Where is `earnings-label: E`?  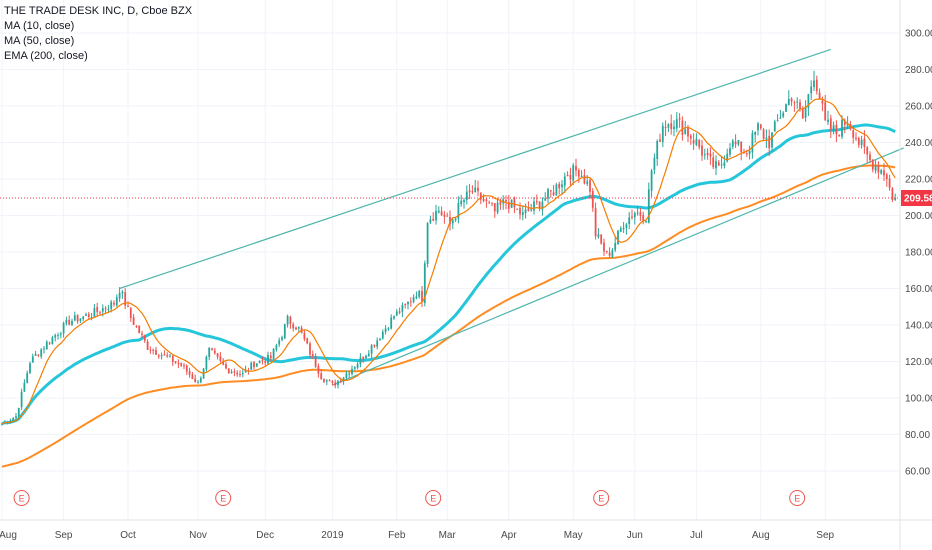 earnings-label: E is located at coordinates (433, 499).